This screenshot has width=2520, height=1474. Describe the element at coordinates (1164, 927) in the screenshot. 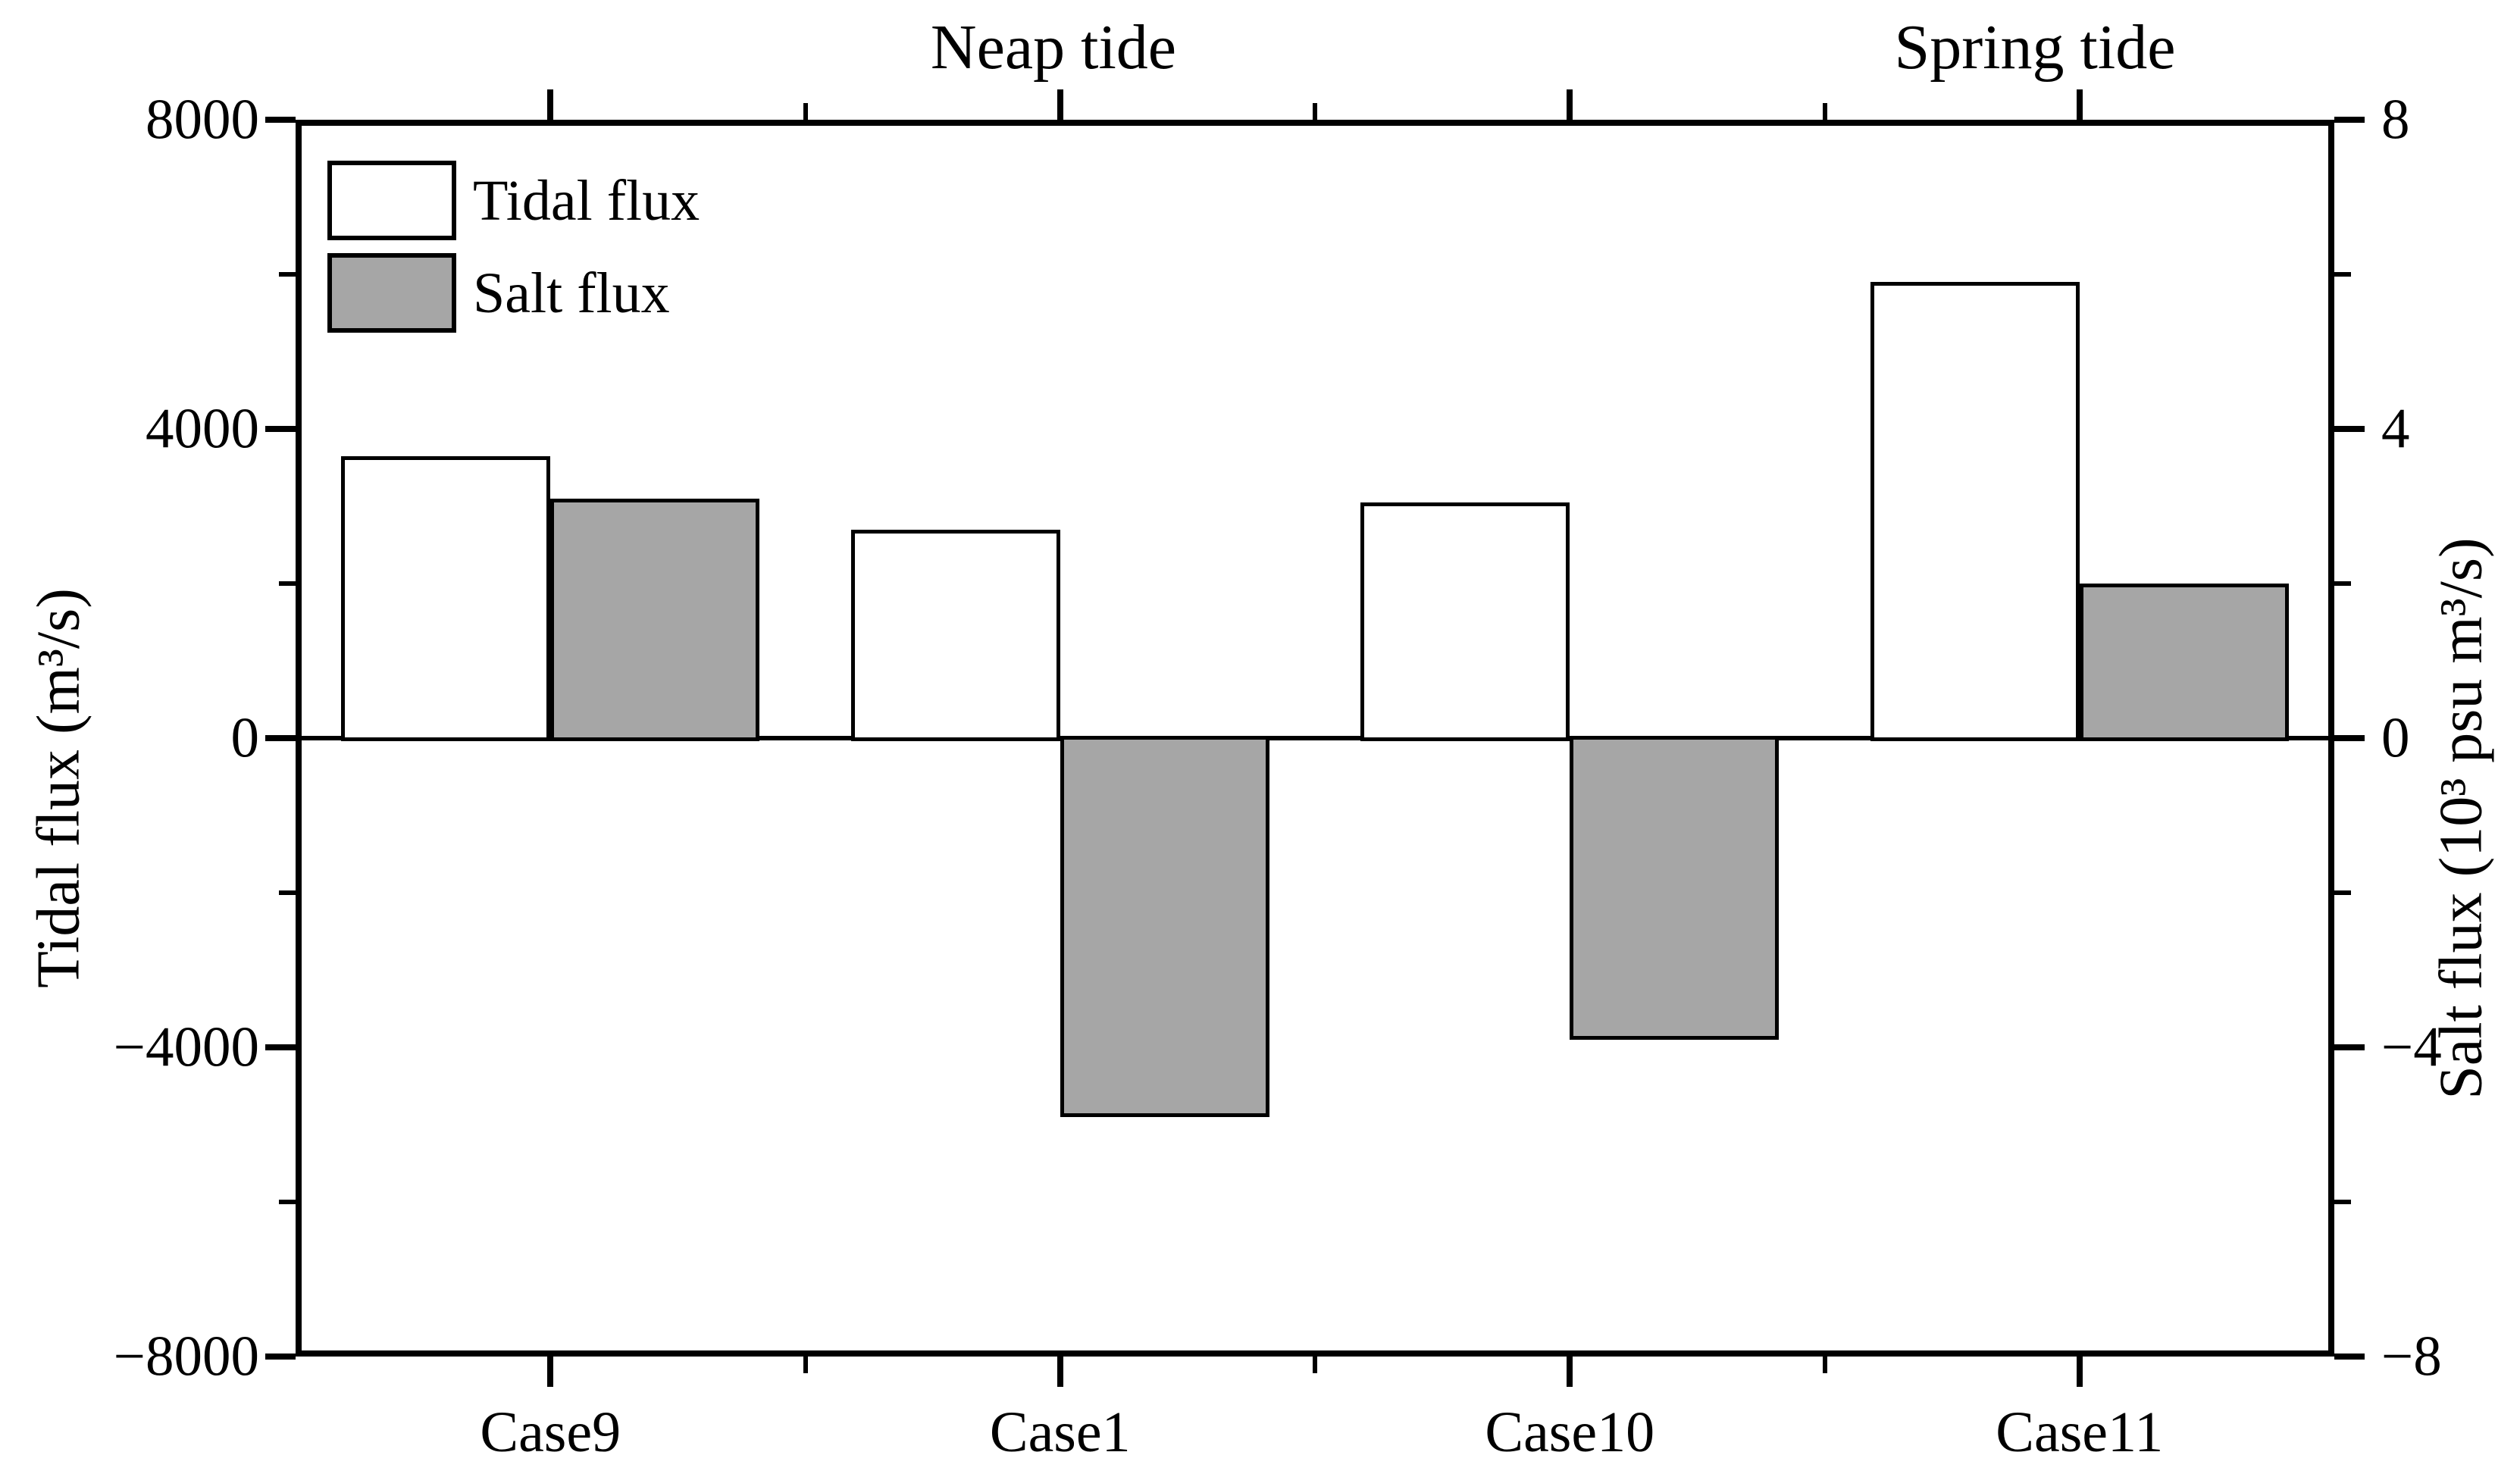

I see `bar-salt-flux-case1` at that location.